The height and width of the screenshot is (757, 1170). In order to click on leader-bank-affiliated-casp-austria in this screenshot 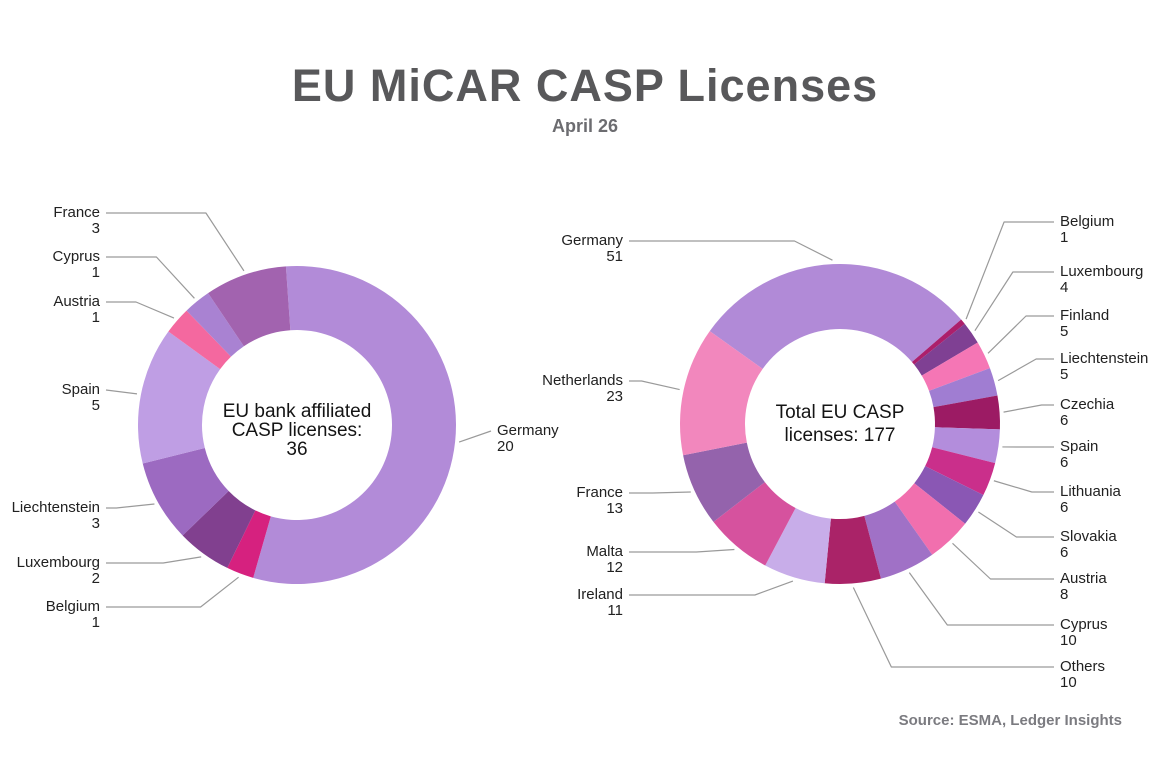, I will do `click(140, 310)`.